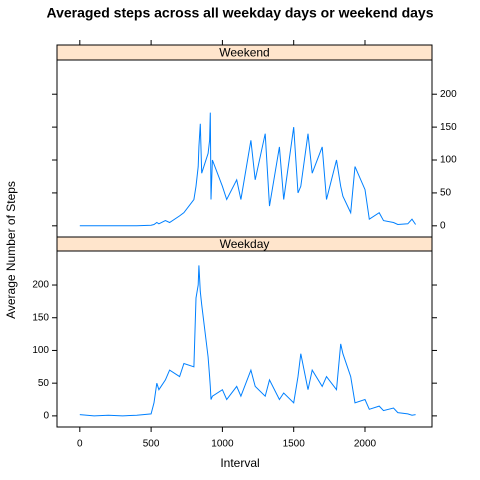 This screenshot has width=480, height=480. Describe the element at coordinates (365, 444) in the screenshot. I see `x-tick-label: 2000` at that location.